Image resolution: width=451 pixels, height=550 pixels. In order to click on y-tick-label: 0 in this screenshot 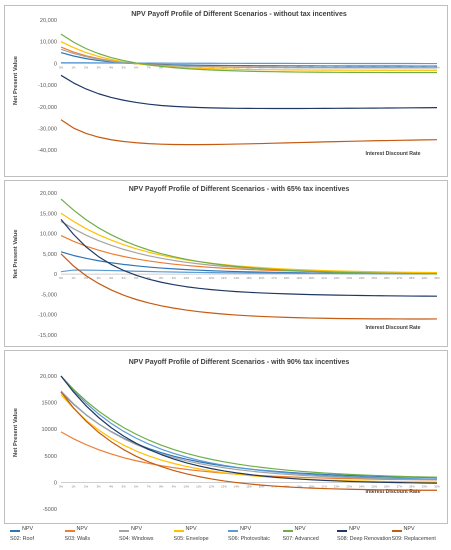, I will do `click(55, 483)`.